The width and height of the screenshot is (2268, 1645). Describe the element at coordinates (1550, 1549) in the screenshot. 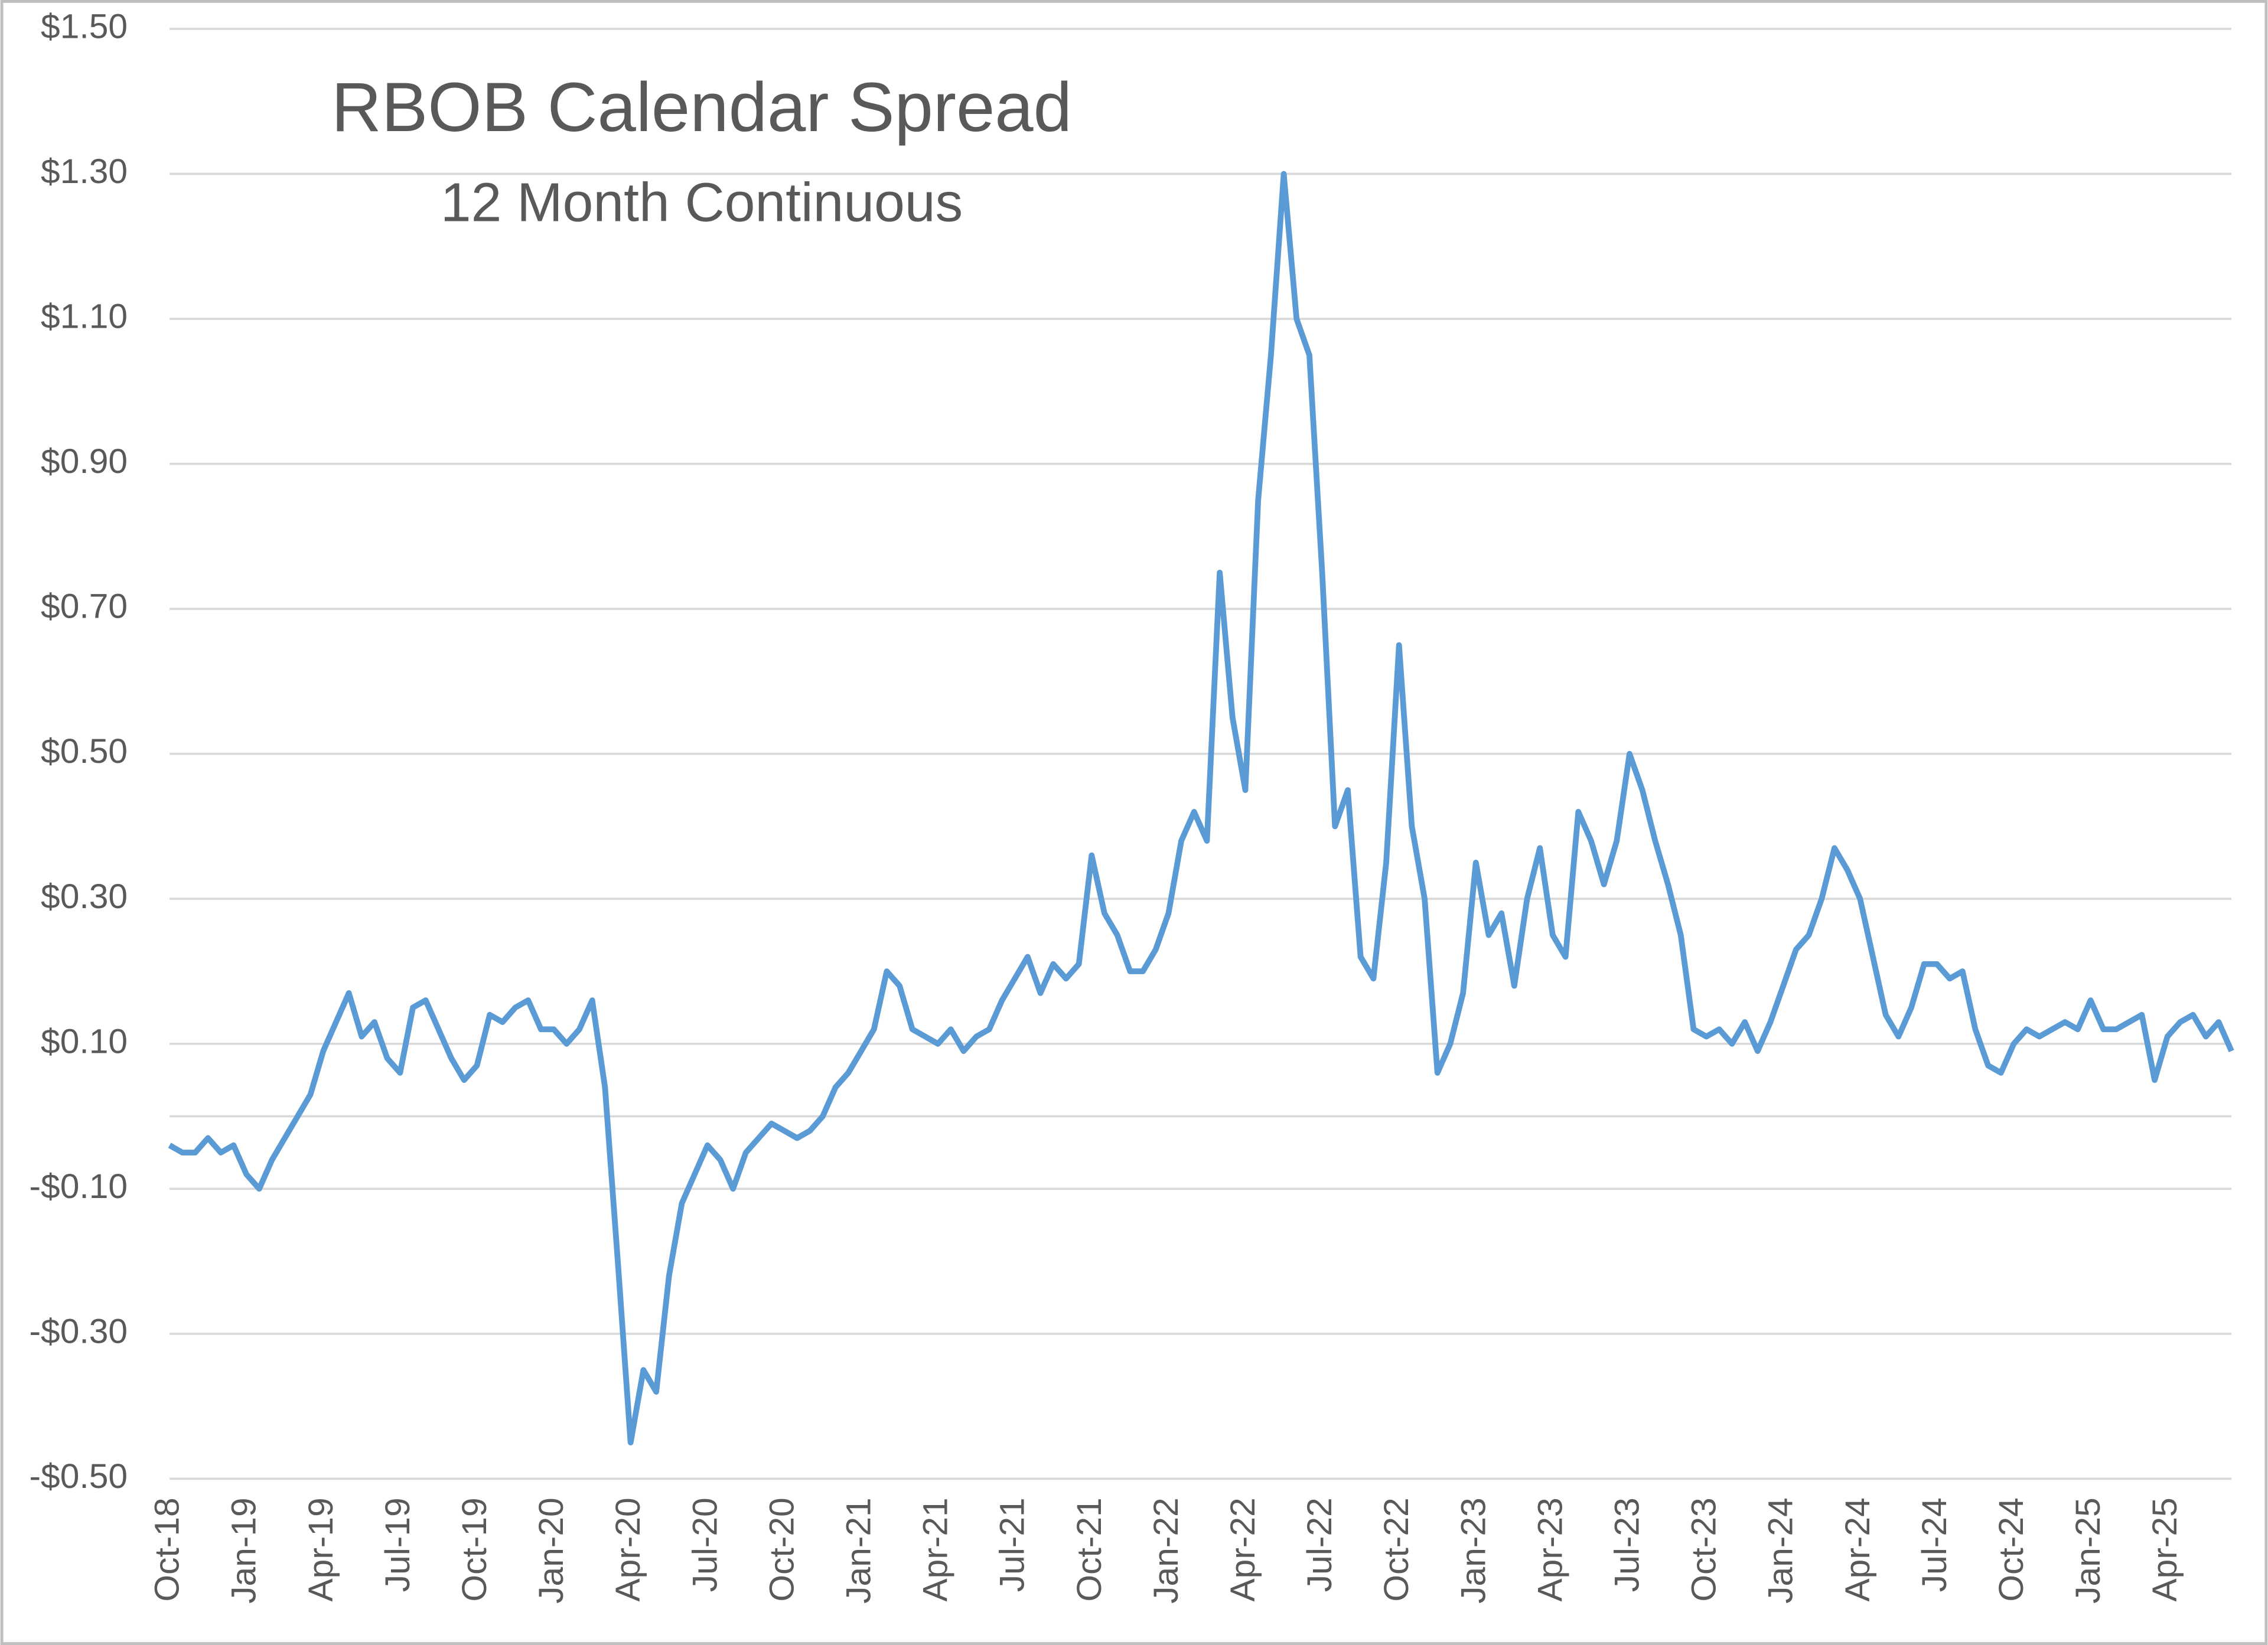

I see `x-tick-label: Apr-23` at that location.